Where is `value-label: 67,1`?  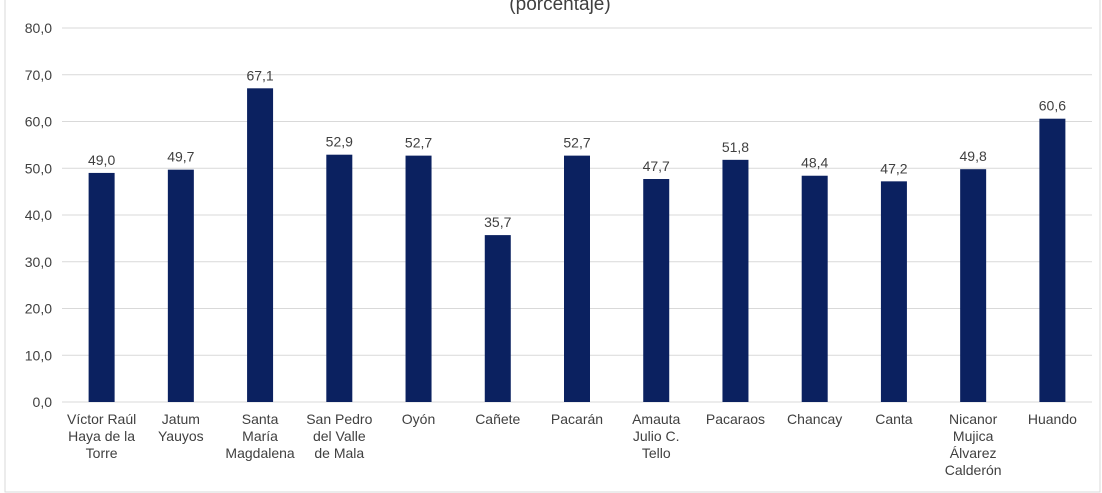 value-label: 67,1 is located at coordinates (259, 75).